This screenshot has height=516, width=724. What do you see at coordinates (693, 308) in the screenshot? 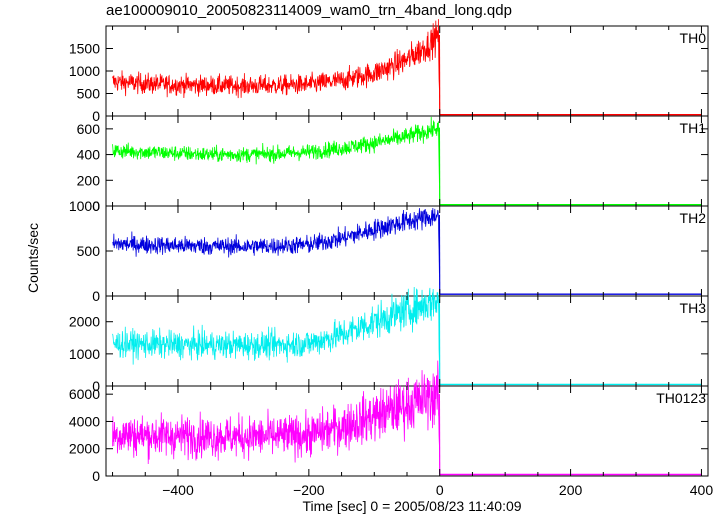
I see `panel-label-th3: TH3` at bounding box center [693, 308].